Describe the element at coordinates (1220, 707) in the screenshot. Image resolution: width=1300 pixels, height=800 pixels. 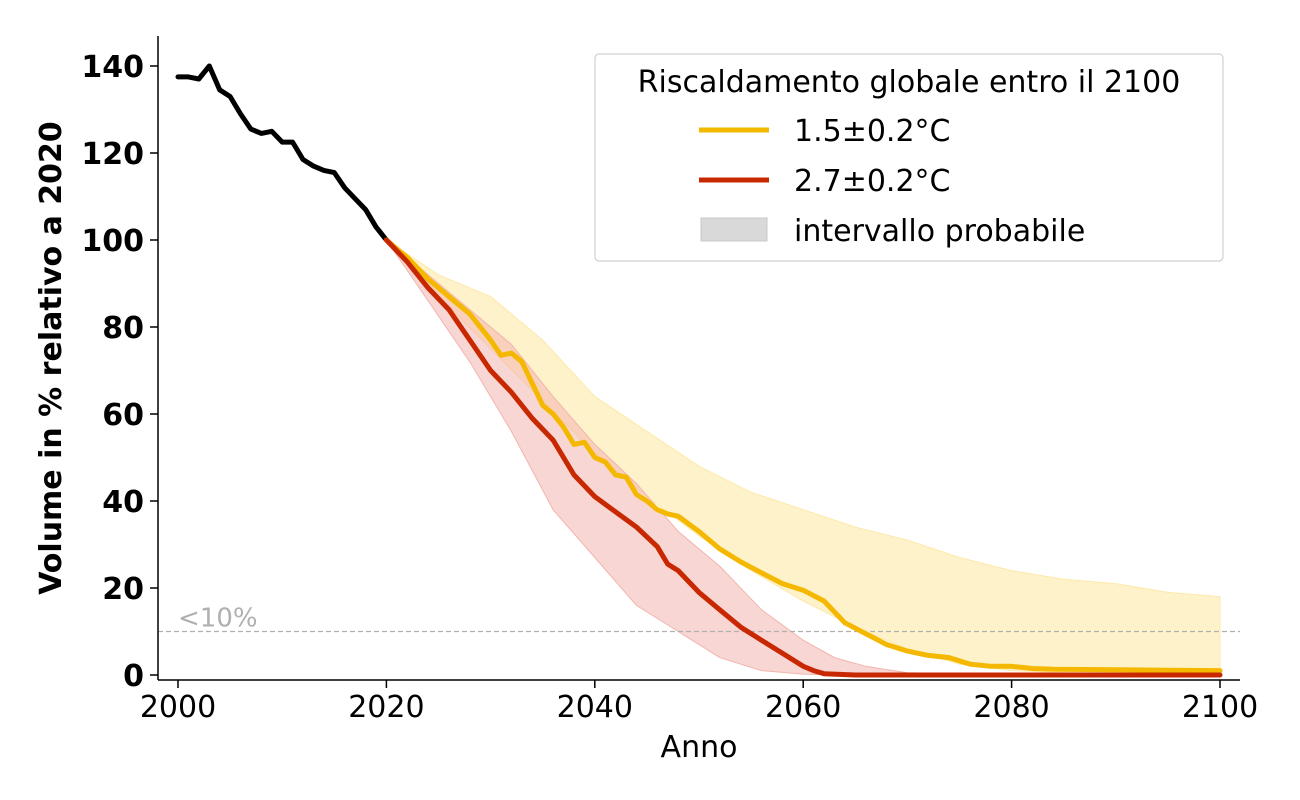
I see `x-tick-label: 2100` at that location.